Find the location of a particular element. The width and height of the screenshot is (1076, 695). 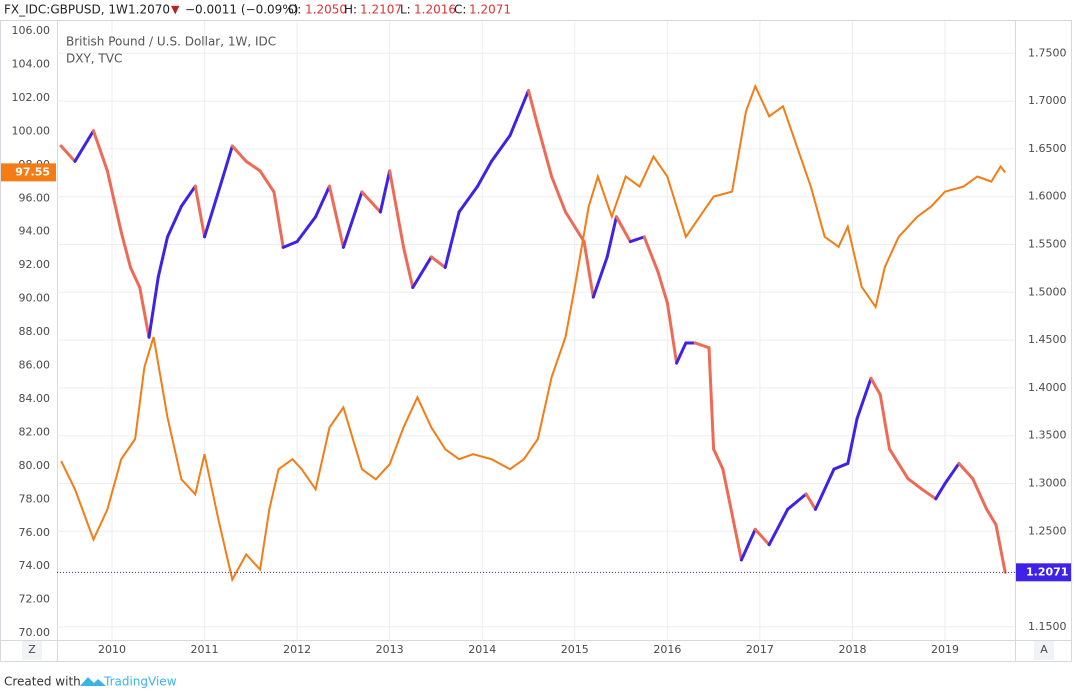

high-label: H: is located at coordinates (350, 10).